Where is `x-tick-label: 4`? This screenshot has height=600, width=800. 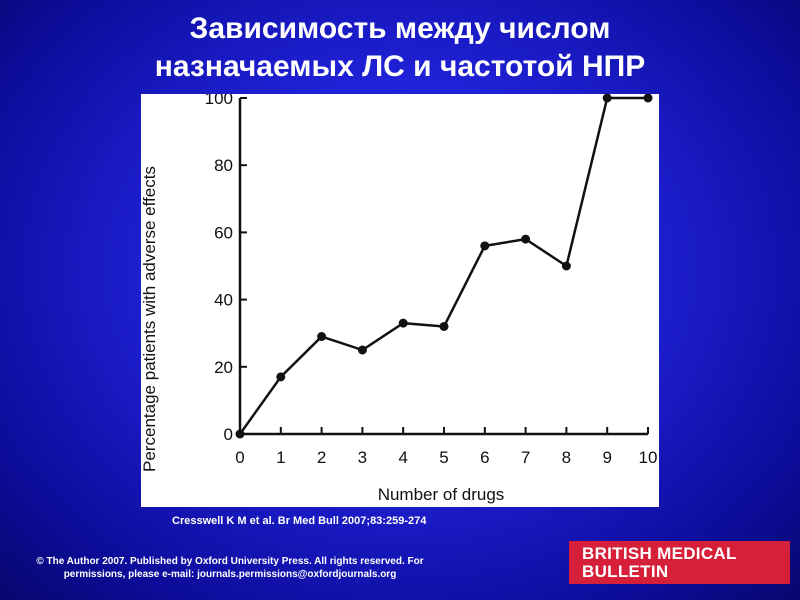
x-tick-label: 4 is located at coordinates (402, 457).